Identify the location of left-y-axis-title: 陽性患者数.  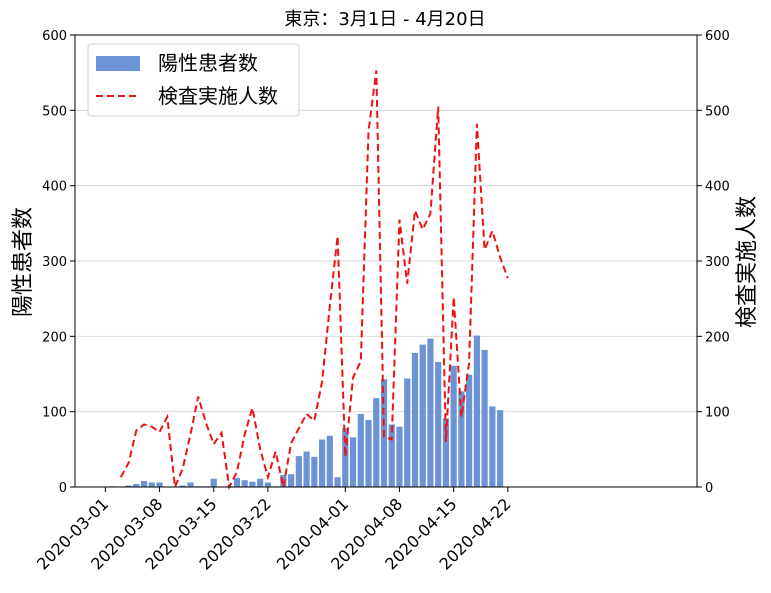
(23, 262).